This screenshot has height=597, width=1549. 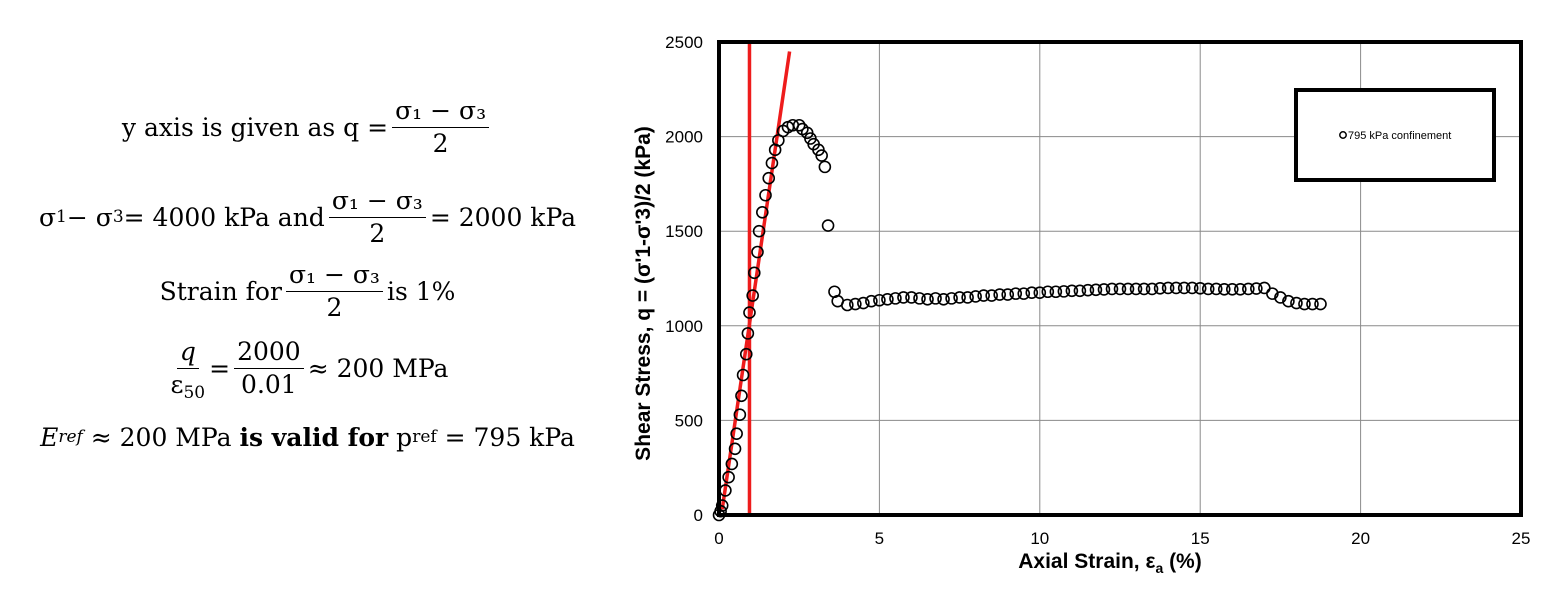 What do you see at coordinates (220, 368) in the screenshot?
I see `eq4-equals: =` at bounding box center [220, 368].